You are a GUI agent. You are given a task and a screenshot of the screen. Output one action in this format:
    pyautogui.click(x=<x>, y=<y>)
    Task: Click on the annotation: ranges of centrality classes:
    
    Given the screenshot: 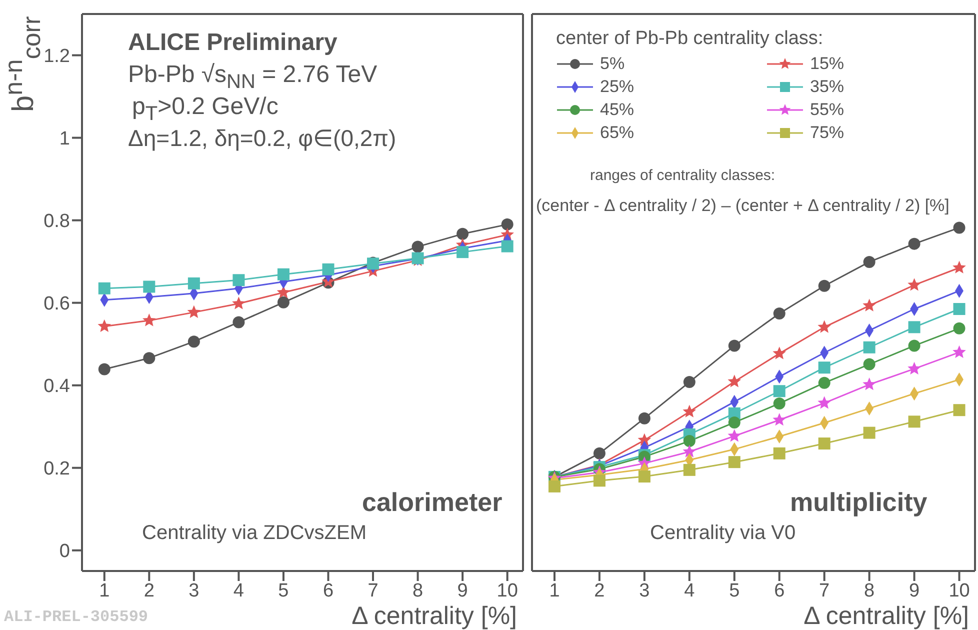 What is the action you would take?
    pyautogui.click(x=683, y=175)
    